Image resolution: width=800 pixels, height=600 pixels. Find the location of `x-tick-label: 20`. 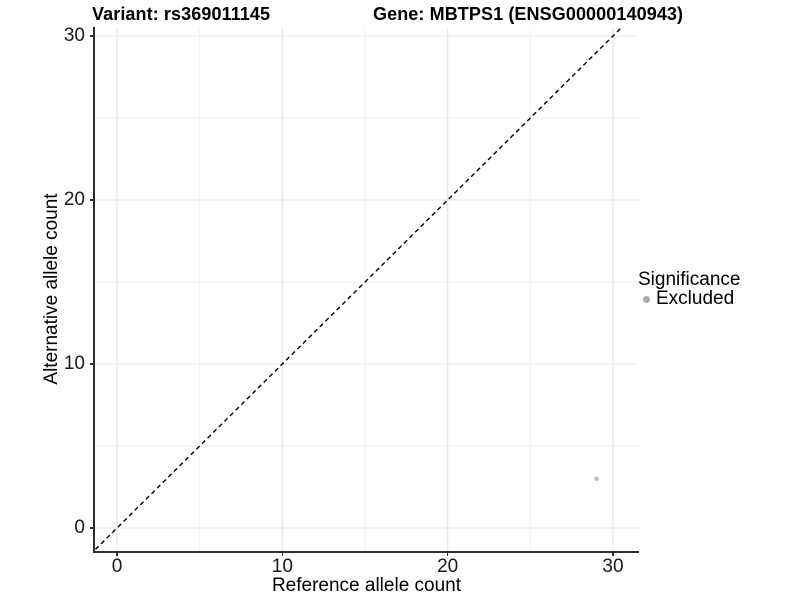

x-tick-label: 20 is located at coordinates (448, 566).